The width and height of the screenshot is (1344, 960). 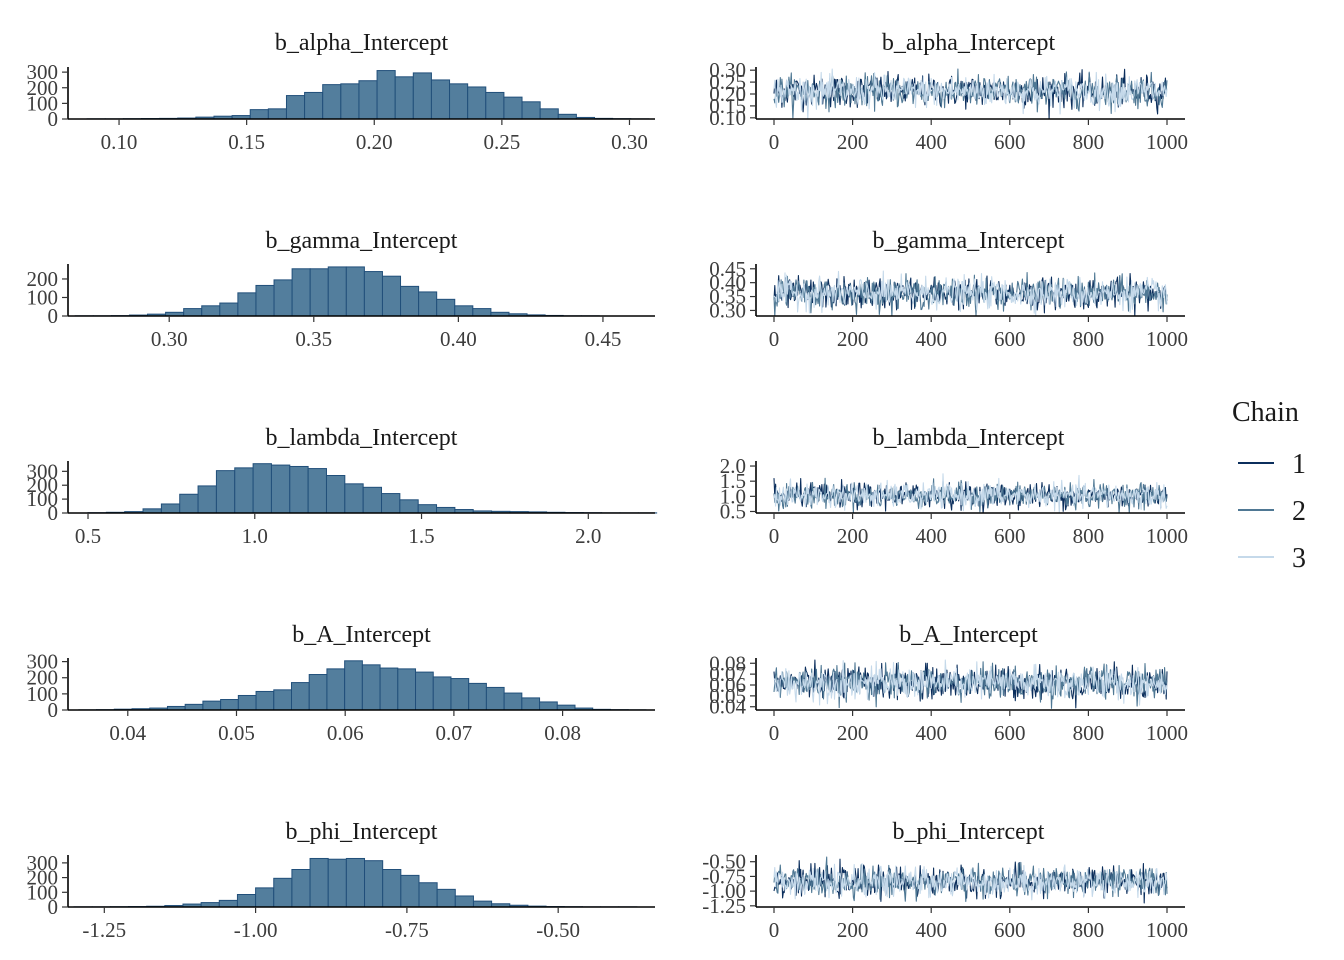 I want to click on legend-label: 1, so click(x=1299, y=464).